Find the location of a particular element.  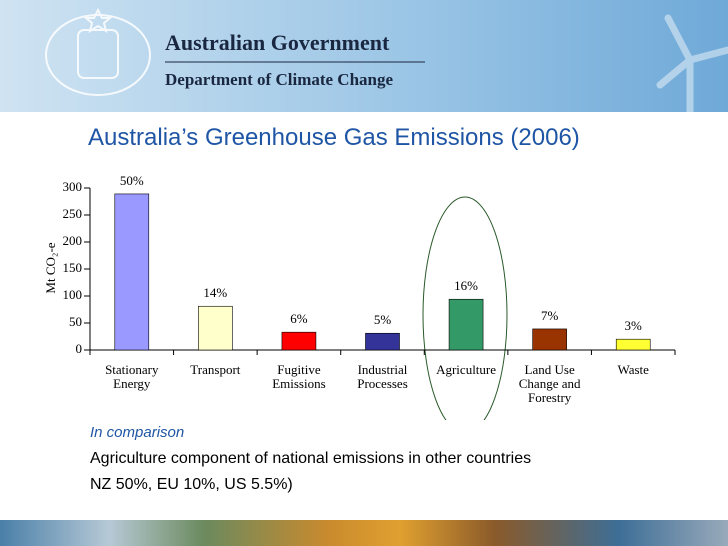

y-tick-label: 150 is located at coordinates (73, 267).